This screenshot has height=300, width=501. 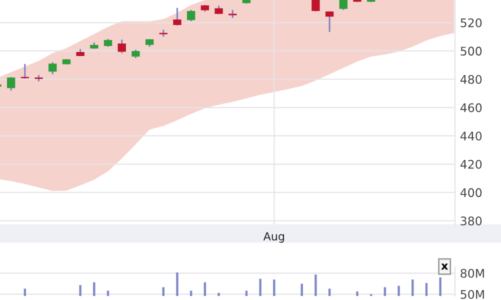 I want to click on y-tick-label: 460, so click(x=471, y=107).